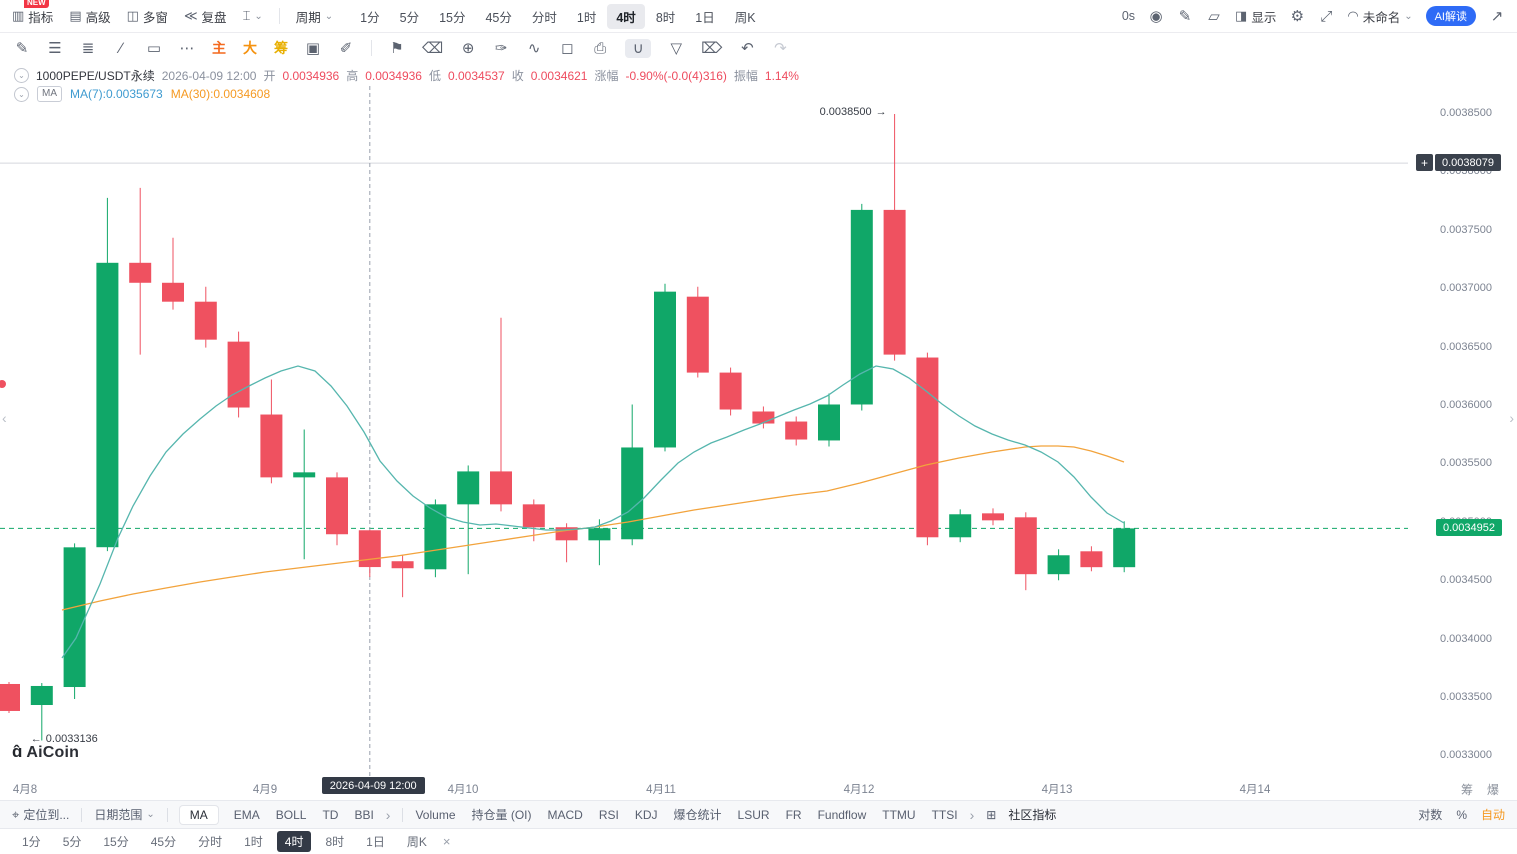 The image size is (1517, 854). What do you see at coordinates (452, 17) in the screenshot?
I see `timeframe-tab-15分: 15分` at bounding box center [452, 17].